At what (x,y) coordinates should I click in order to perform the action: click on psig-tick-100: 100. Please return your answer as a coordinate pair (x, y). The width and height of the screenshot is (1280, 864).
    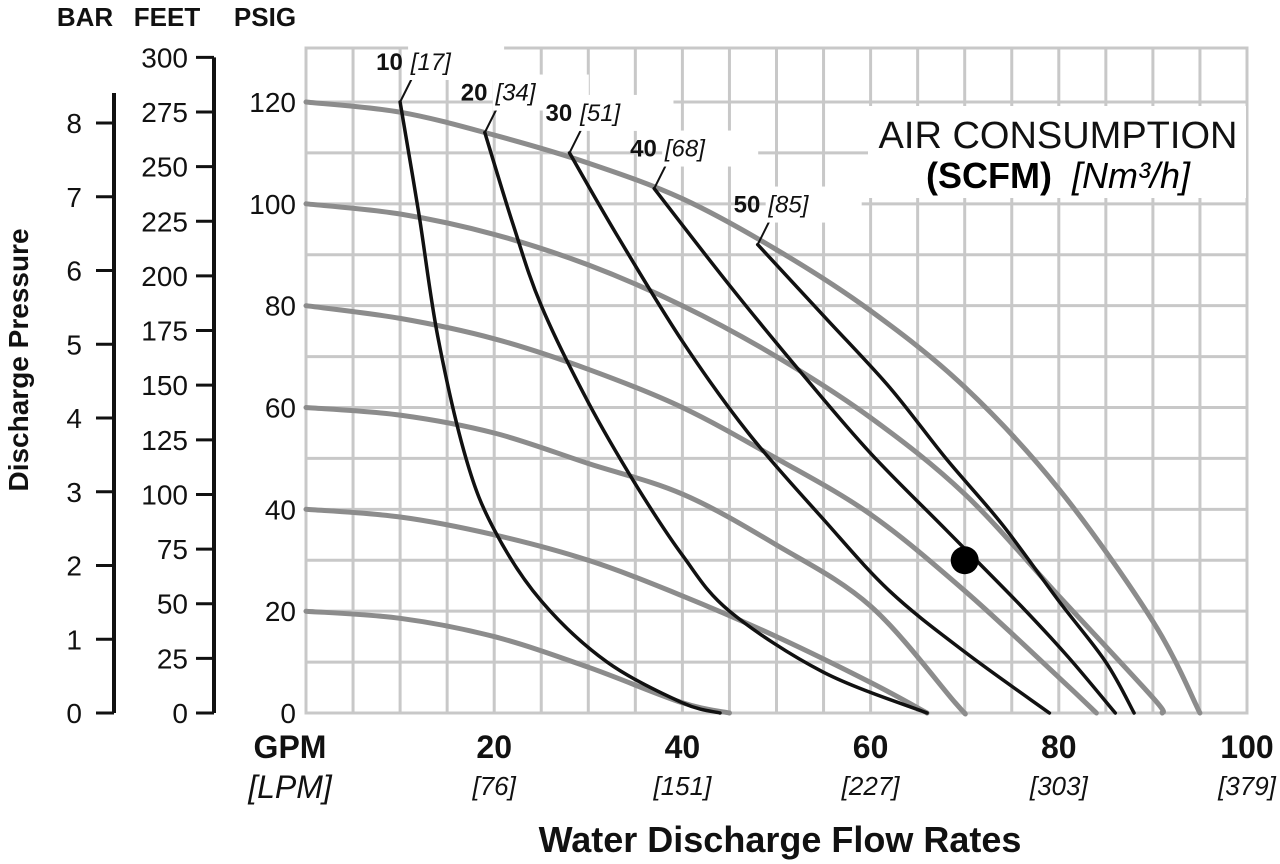
    Looking at the image, I should click on (272, 204).